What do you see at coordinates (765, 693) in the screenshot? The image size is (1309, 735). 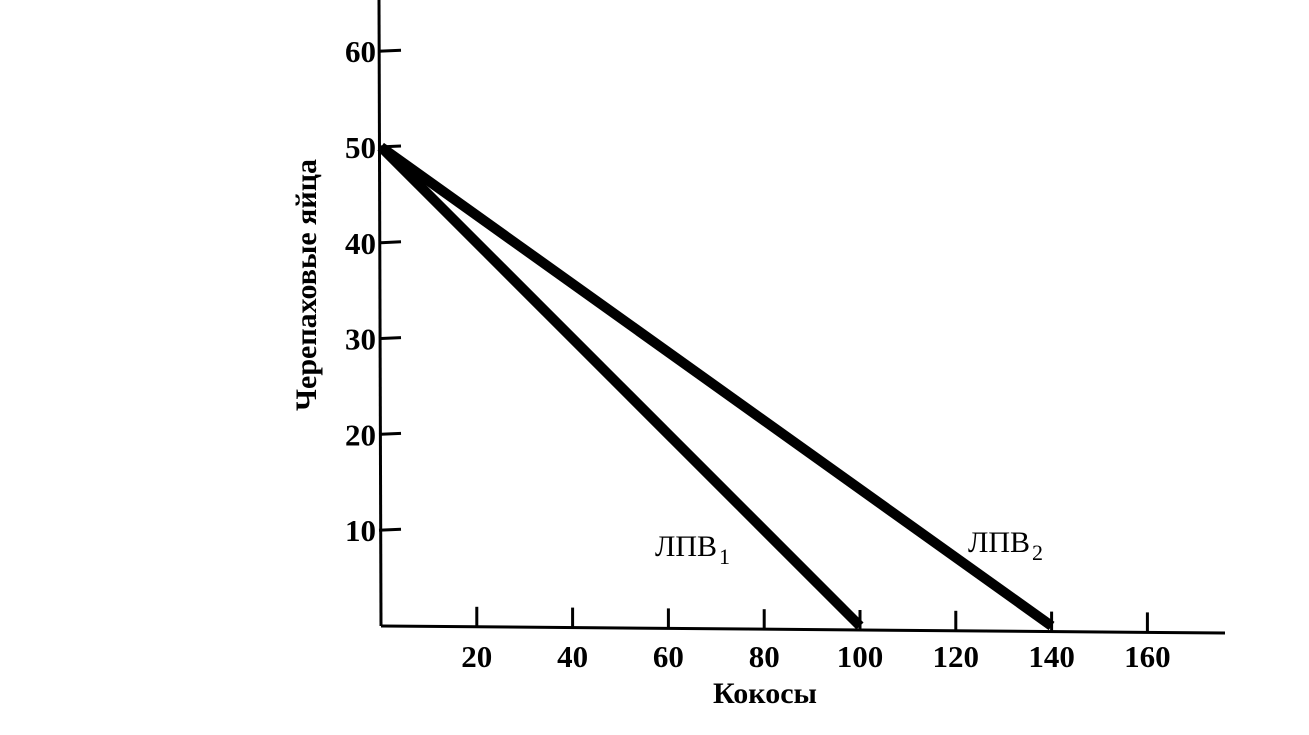 I see `x-axis-title: Кокосы` at bounding box center [765, 693].